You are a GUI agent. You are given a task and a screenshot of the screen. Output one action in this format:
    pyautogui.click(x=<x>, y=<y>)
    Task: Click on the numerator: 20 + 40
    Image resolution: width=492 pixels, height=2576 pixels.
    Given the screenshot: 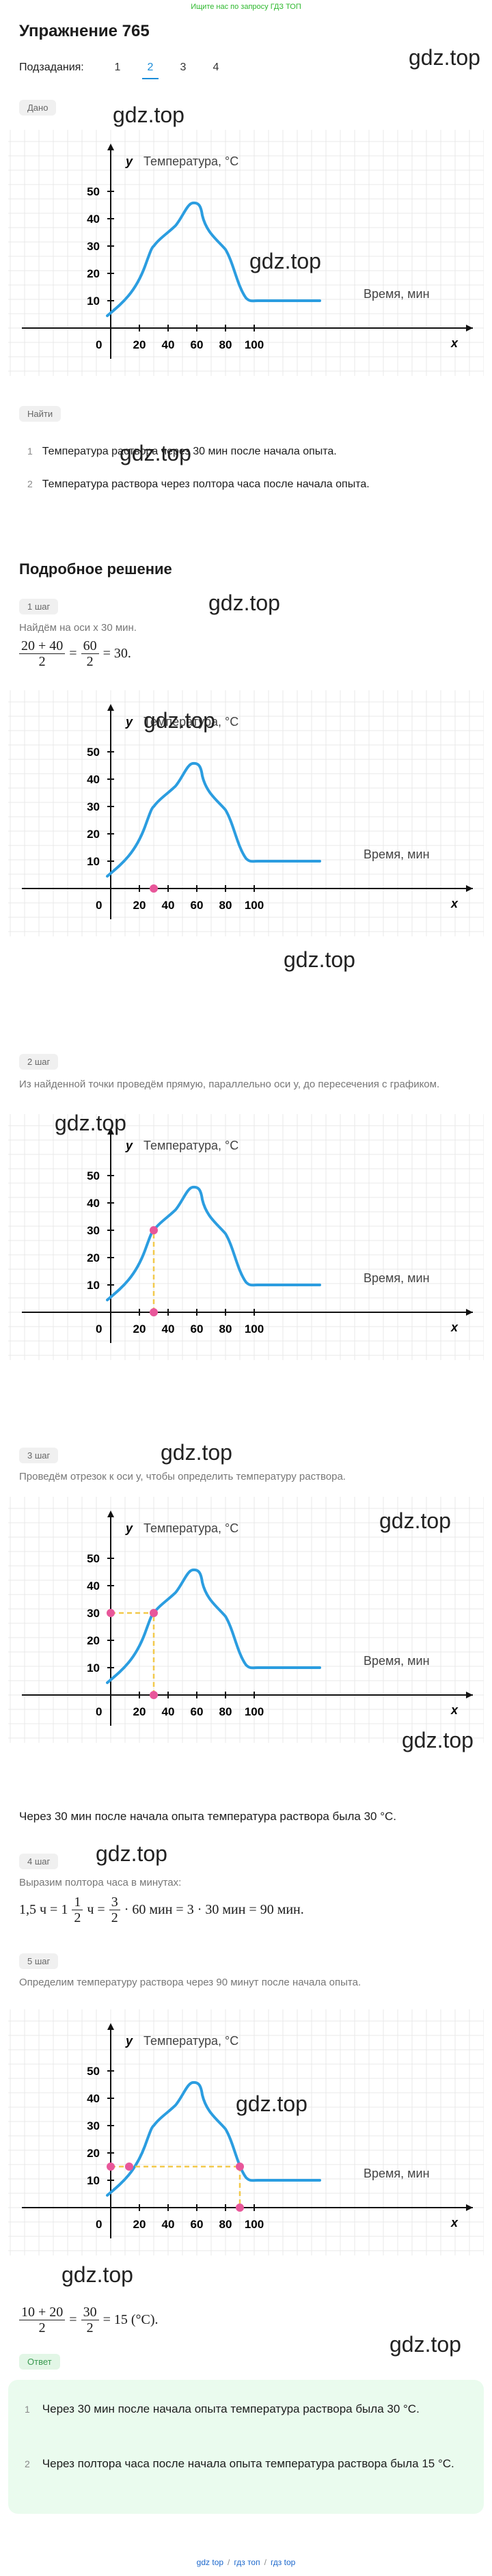 What is the action you would take?
    pyautogui.click(x=42, y=646)
    